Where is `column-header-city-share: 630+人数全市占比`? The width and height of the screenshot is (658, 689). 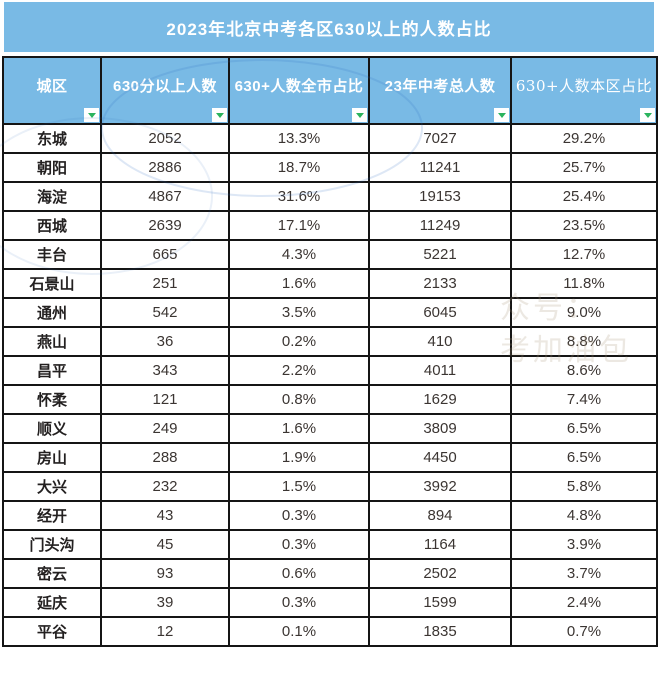 column-header-city-share: 630+人数全市占比 is located at coordinates (299, 90).